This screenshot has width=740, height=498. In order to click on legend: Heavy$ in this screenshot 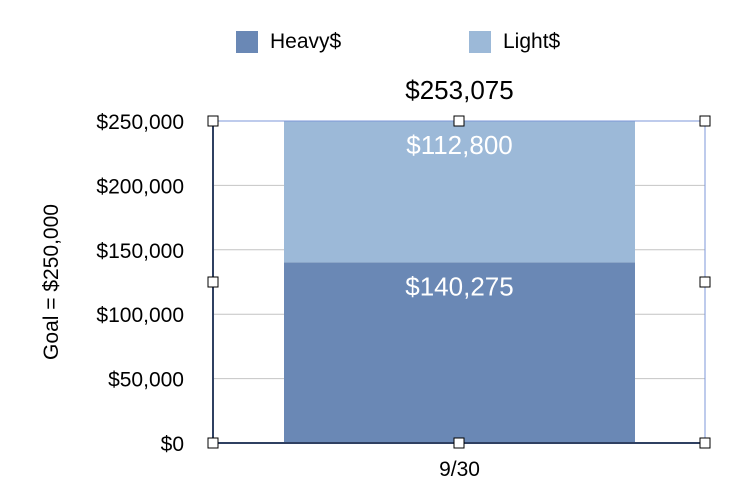, I will do `click(288, 42)`.